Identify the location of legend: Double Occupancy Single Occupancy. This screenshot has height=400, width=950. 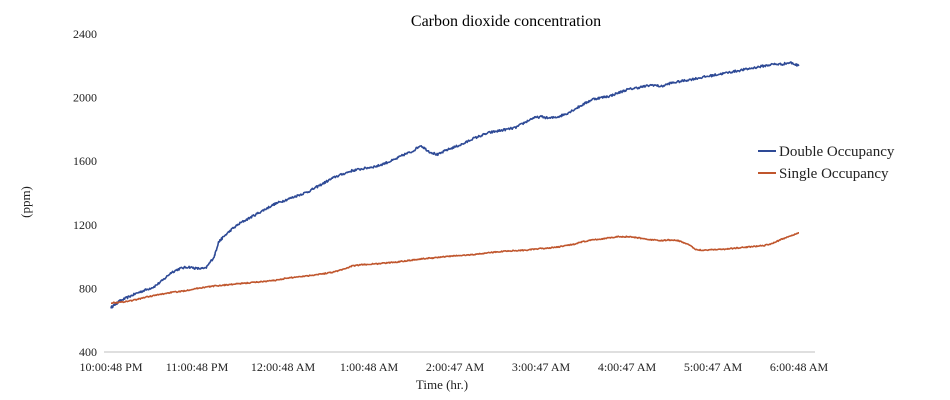
(826, 163).